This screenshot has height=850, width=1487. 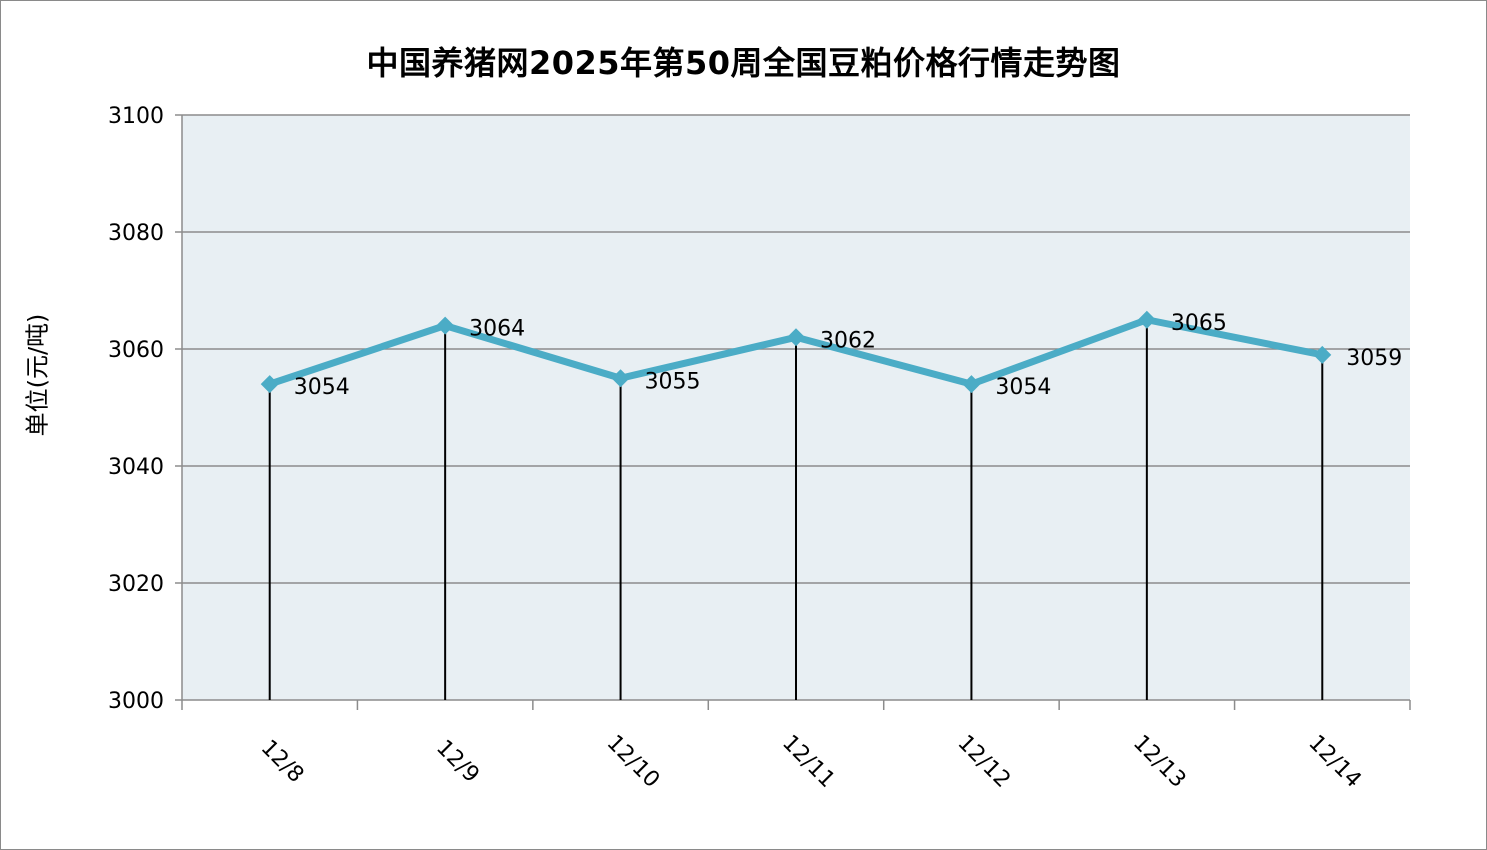 What do you see at coordinates (796, 352) in the screenshot?
I see `data-markers` at bounding box center [796, 352].